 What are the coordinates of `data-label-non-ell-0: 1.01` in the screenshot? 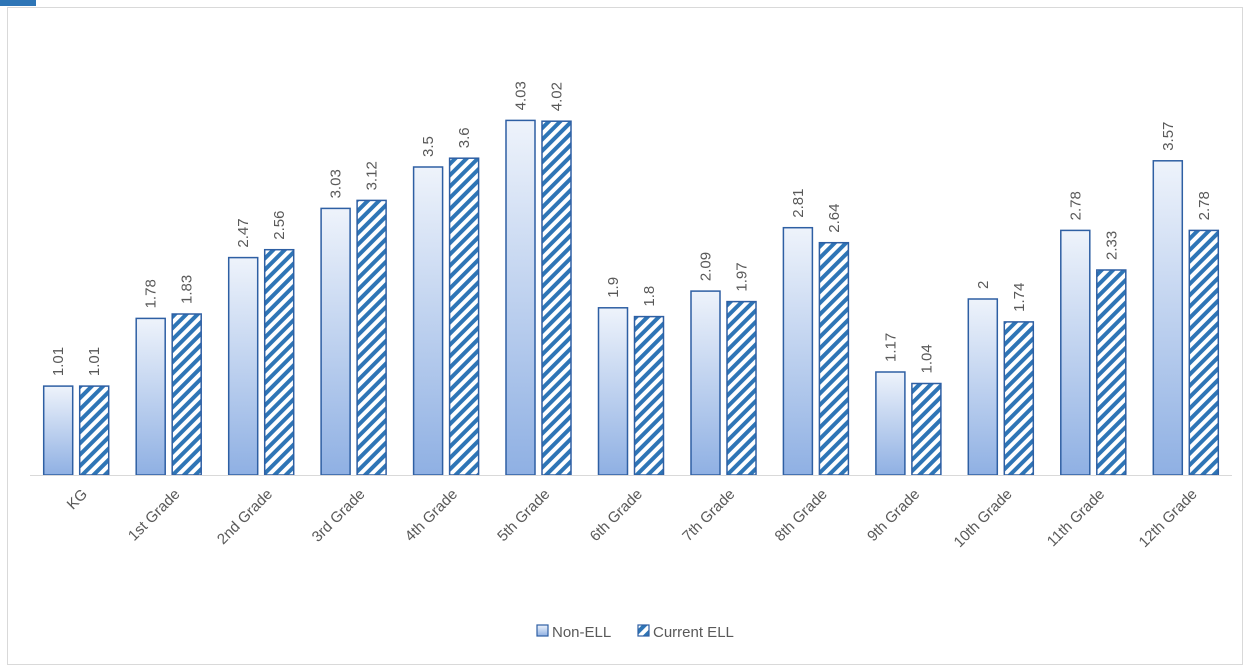 It's located at (58, 361).